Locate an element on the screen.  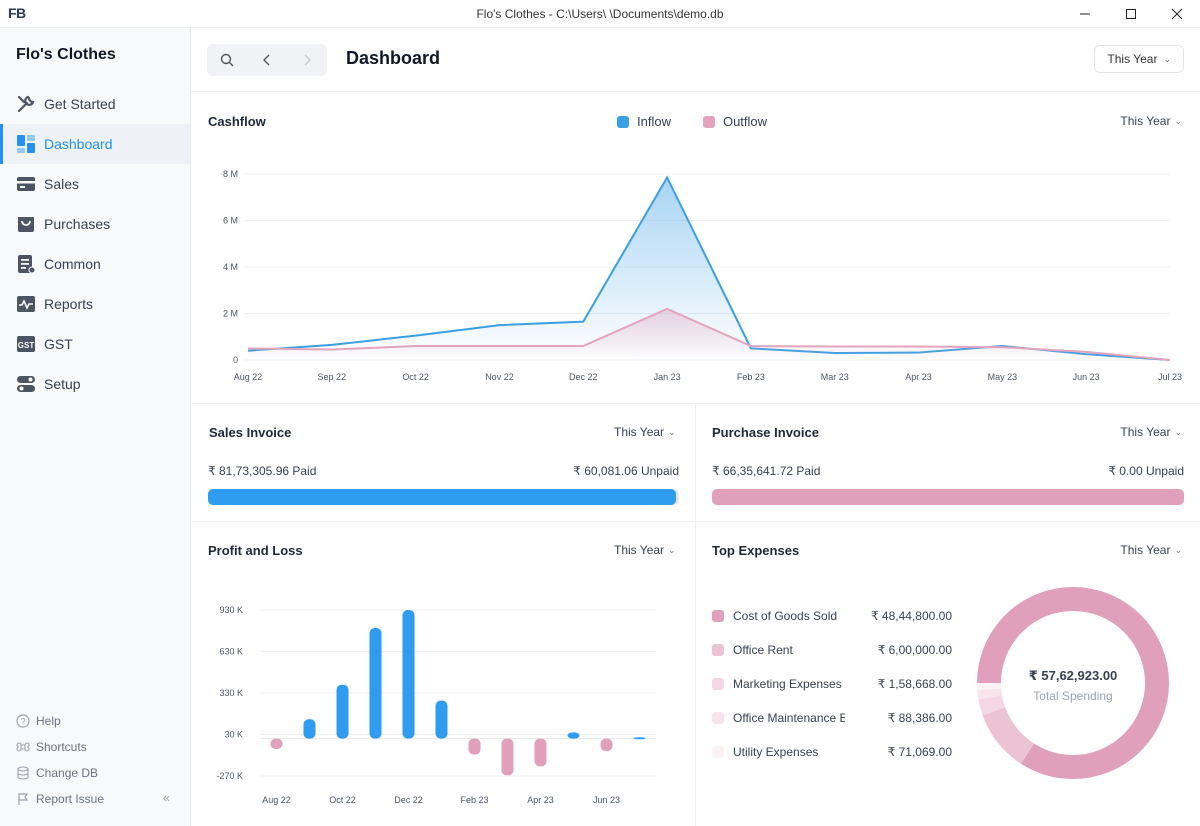
sidebar-footer: ? Help Shortcuts Change DB Report Issue is located at coordinates (95, 760).